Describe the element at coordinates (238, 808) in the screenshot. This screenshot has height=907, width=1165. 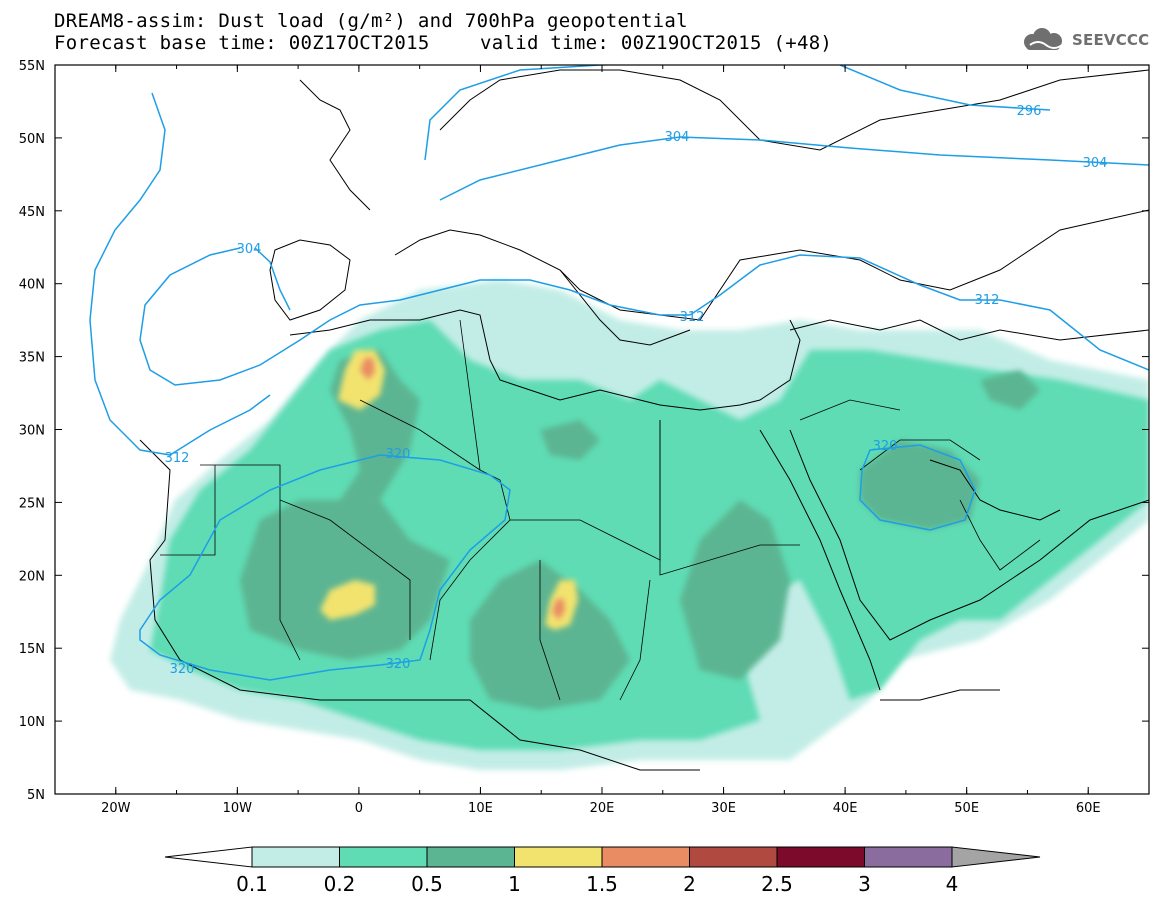
I see `lon-tick-label: 10W` at that location.